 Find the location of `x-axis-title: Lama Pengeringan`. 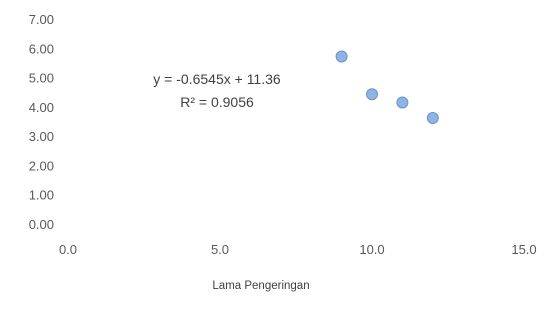

x-axis-title: Lama Pengeringan is located at coordinates (260, 286).